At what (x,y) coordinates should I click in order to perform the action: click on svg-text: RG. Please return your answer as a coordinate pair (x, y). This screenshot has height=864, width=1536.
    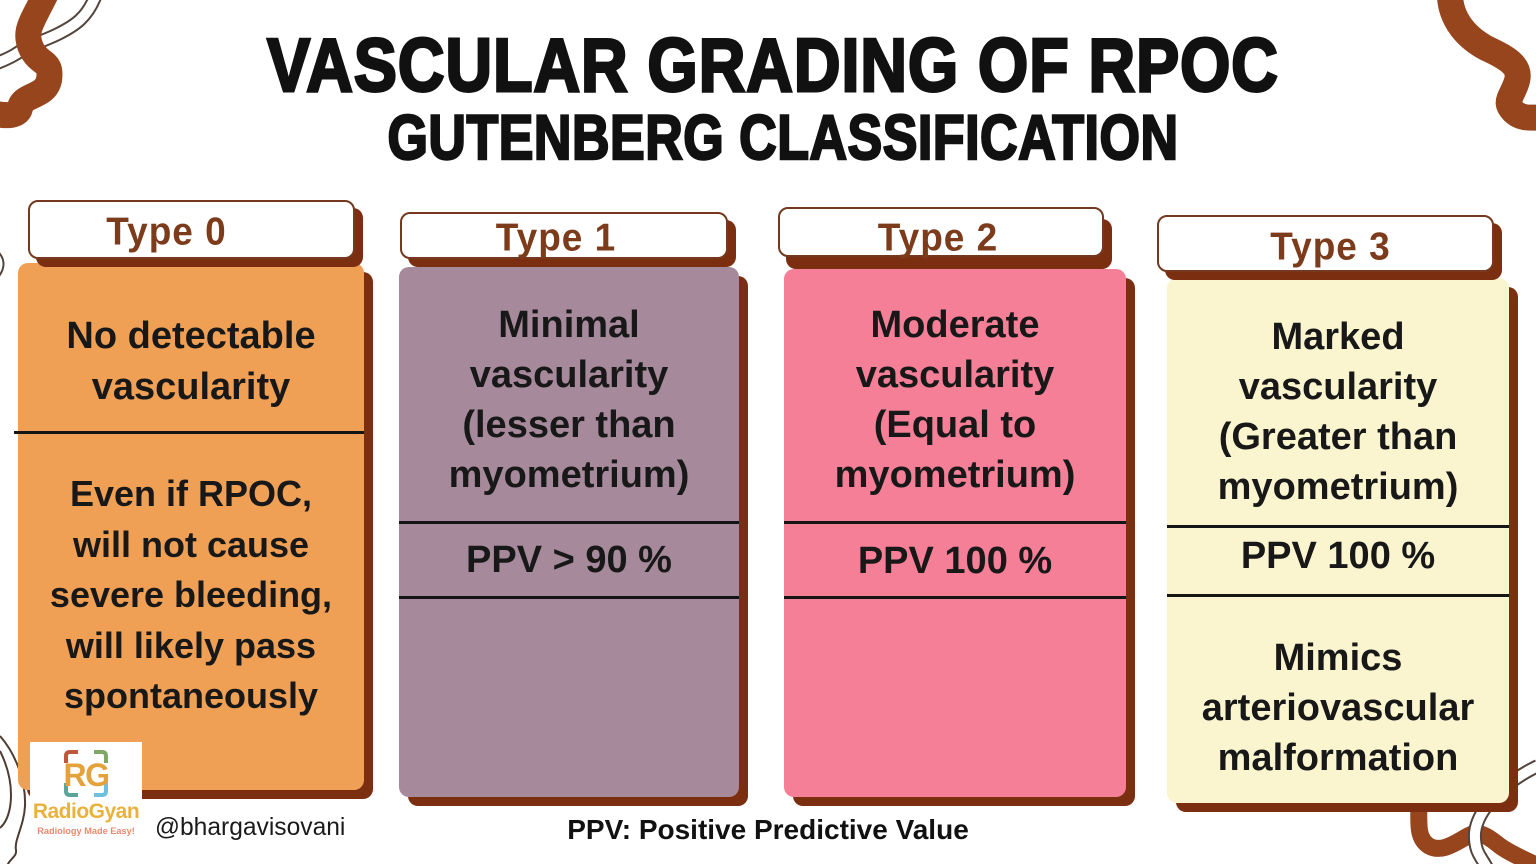
    Looking at the image, I should click on (86, 775).